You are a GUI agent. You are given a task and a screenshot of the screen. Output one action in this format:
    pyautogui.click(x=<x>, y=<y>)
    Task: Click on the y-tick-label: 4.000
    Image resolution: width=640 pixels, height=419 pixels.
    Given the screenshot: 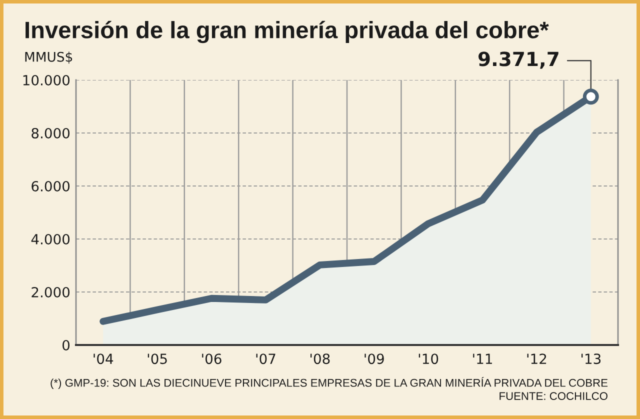 What is the action you would take?
    pyautogui.click(x=50, y=239)
    